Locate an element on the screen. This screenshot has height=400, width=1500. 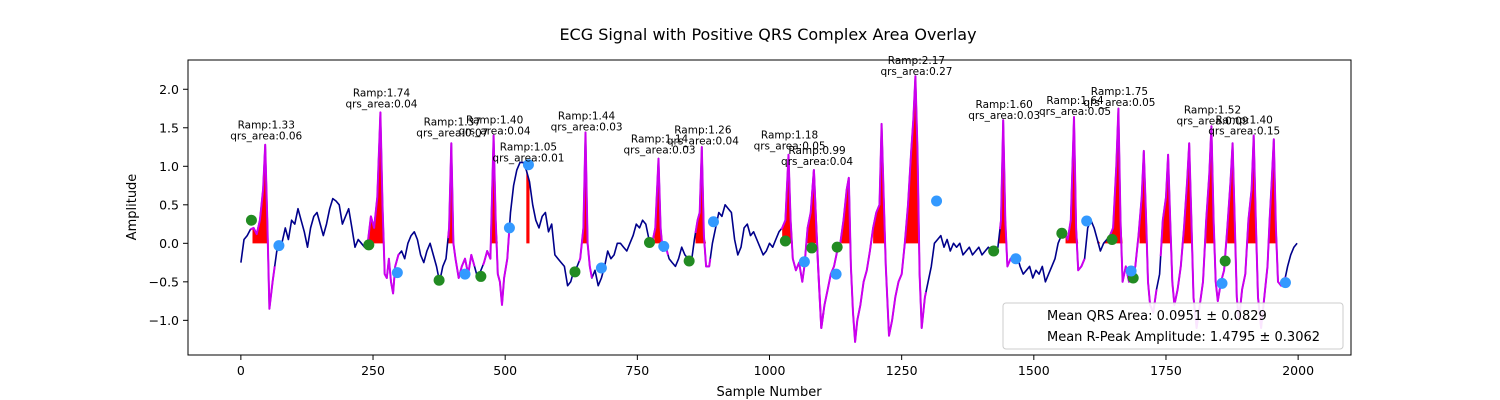
r-amplitude-label-8: Ramp:1.18 is located at coordinates (789, 136).